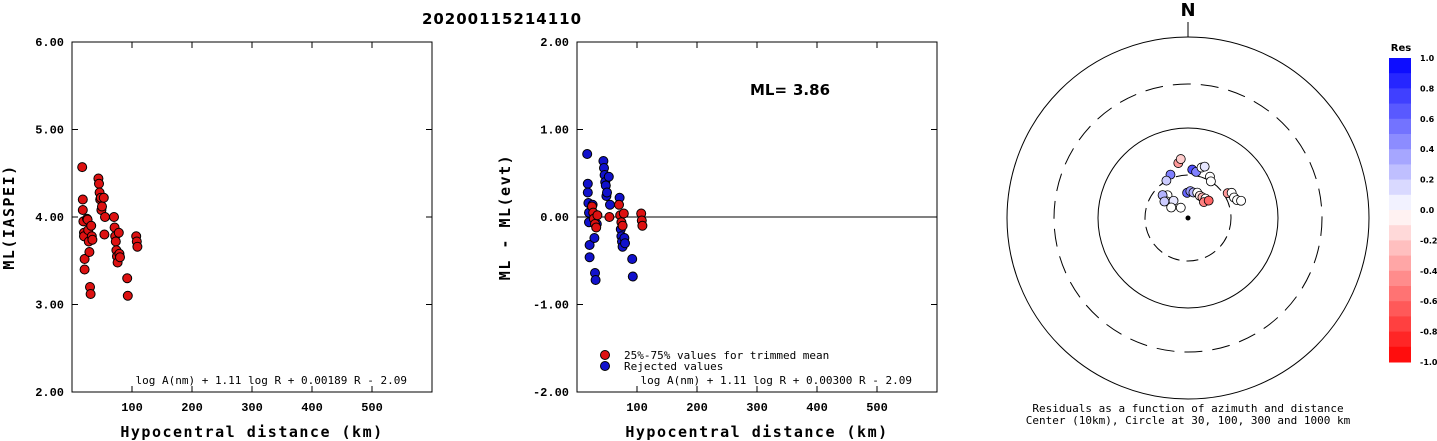 This screenshot has width=1437, height=441. I want to click on y-axis-label-residual: ML - ML(evt), so click(505, 217).